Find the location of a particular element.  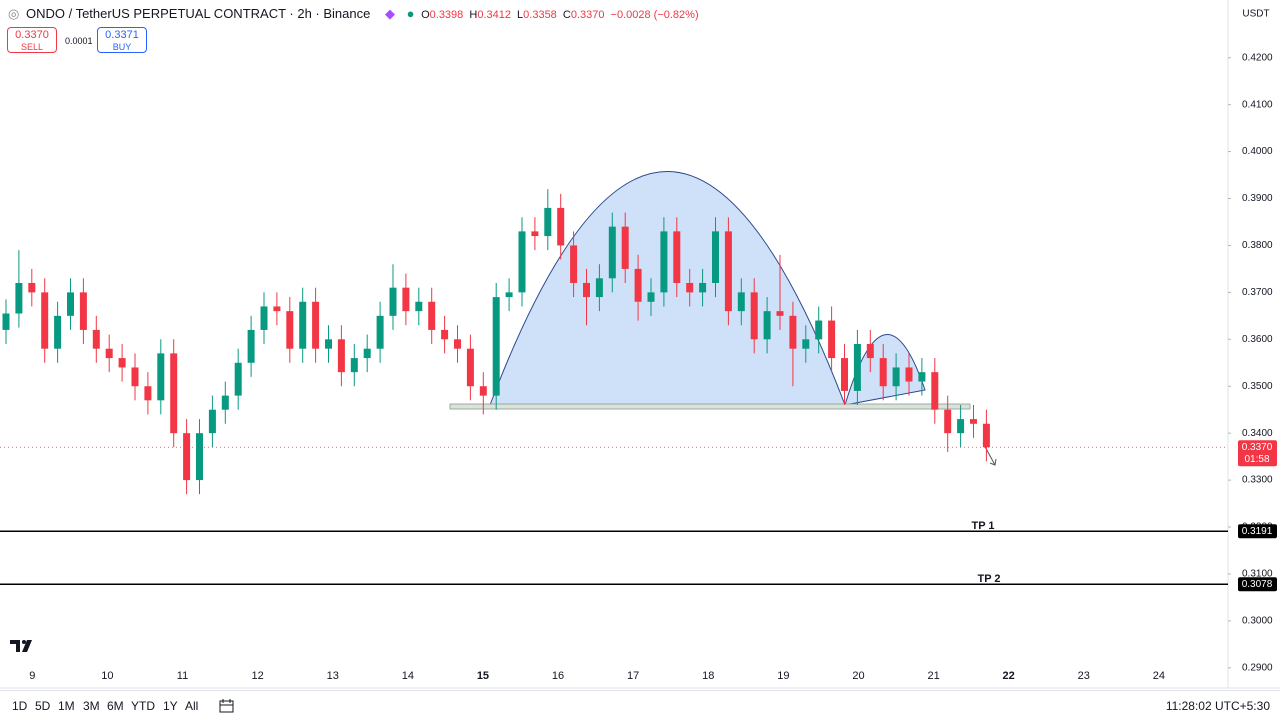

date-range-icon is located at coordinates (227, 706).